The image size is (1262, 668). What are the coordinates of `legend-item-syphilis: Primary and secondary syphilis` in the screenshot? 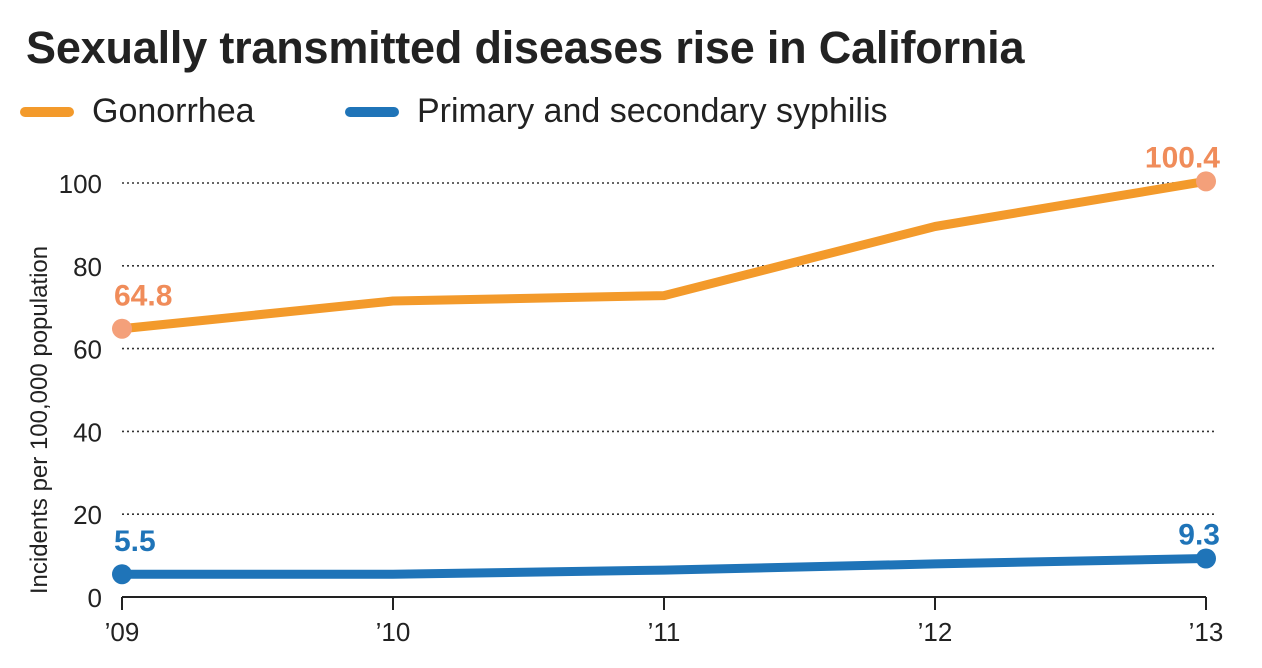 It's located at (616, 111).